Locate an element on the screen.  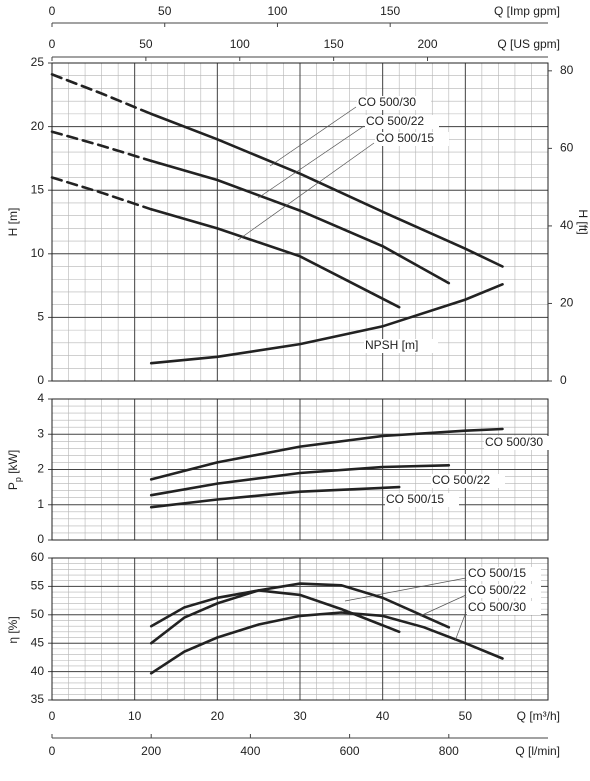
y2-tick-label: 20 is located at coordinates (567, 303).